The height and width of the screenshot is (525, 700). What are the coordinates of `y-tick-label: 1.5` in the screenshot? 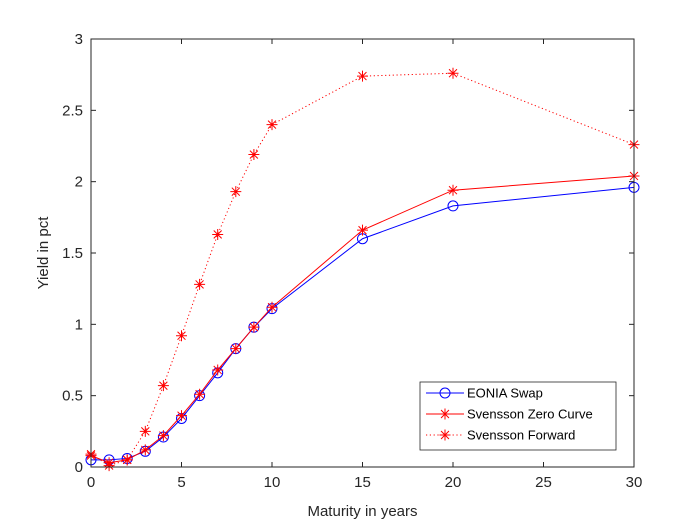 It's located at (72, 253).